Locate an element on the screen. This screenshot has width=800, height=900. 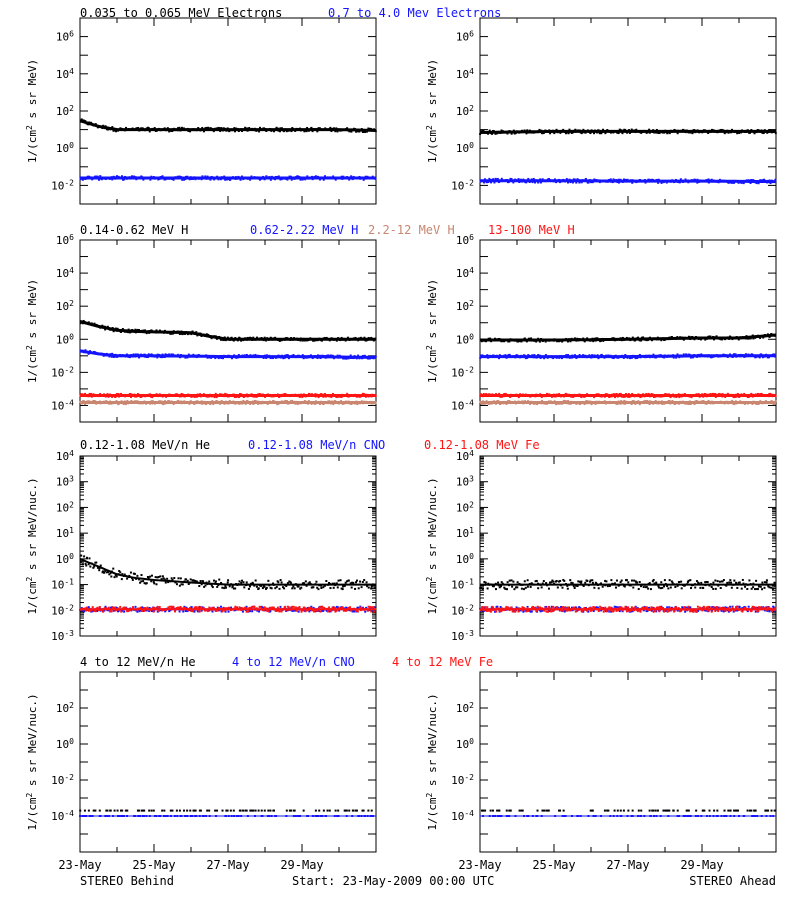
y-axis-label: 1/(cm2 s sr MeV/nuc.) is located at coordinates (432, 545).